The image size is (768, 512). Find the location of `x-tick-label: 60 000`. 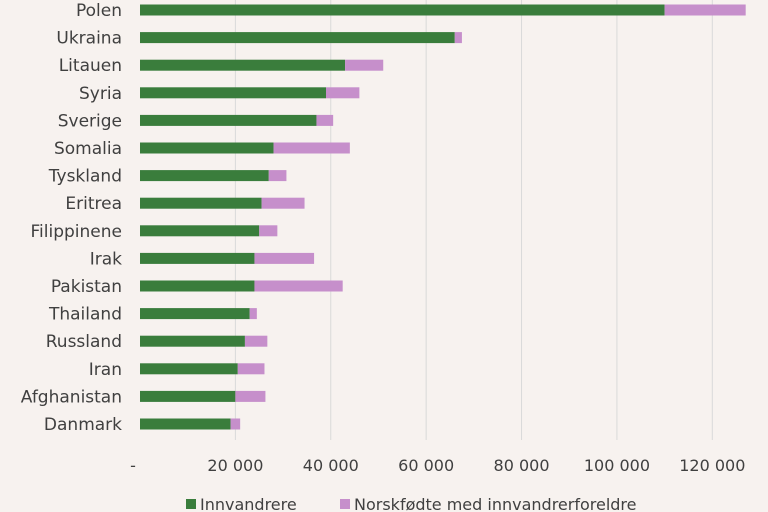

x-tick-label: 60 000 is located at coordinates (426, 465).